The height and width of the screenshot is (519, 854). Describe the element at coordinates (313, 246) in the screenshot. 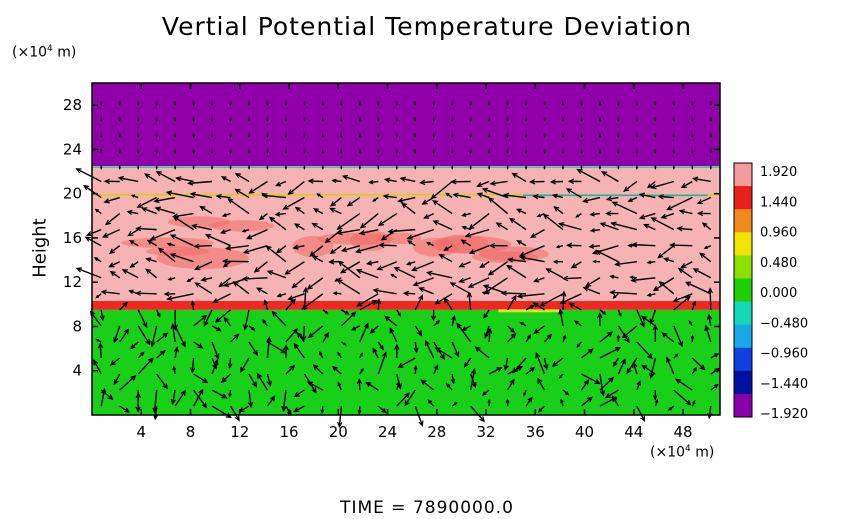

I see `turbulence-patch` at that location.